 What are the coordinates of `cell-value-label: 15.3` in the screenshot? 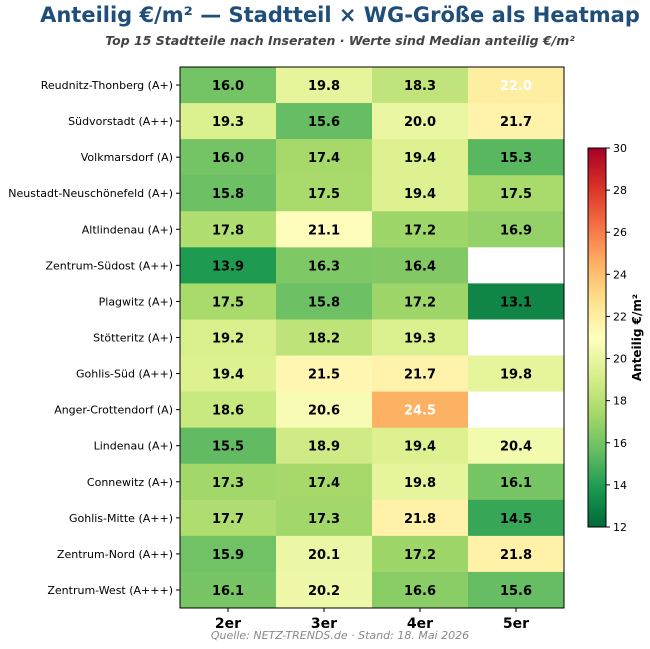 It's located at (516, 158).